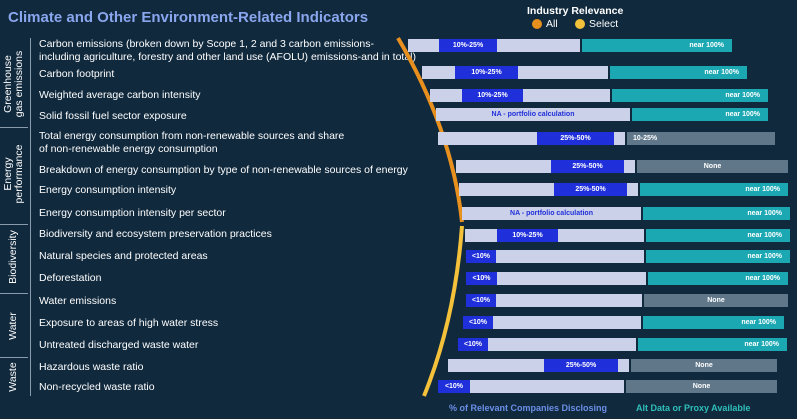 The image size is (797, 419). Describe the element at coordinates (552, 24) in the screenshot. I see `legend-label-all: All` at that location.